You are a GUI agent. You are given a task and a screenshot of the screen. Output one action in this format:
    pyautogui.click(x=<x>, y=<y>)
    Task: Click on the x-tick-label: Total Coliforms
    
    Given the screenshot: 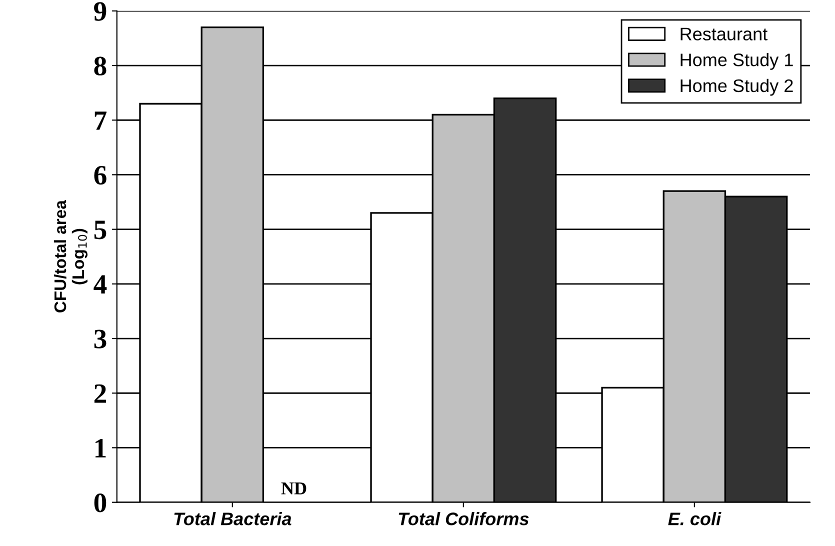 What is the action you would take?
    pyautogui.click(x=463, y=519)
    